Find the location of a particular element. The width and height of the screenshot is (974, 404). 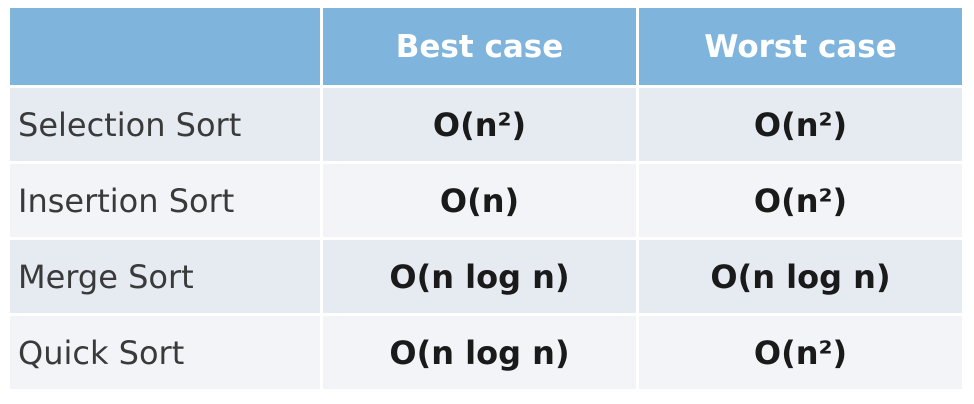

header-worst-case: Worst case is located at coordinates (800, 48).